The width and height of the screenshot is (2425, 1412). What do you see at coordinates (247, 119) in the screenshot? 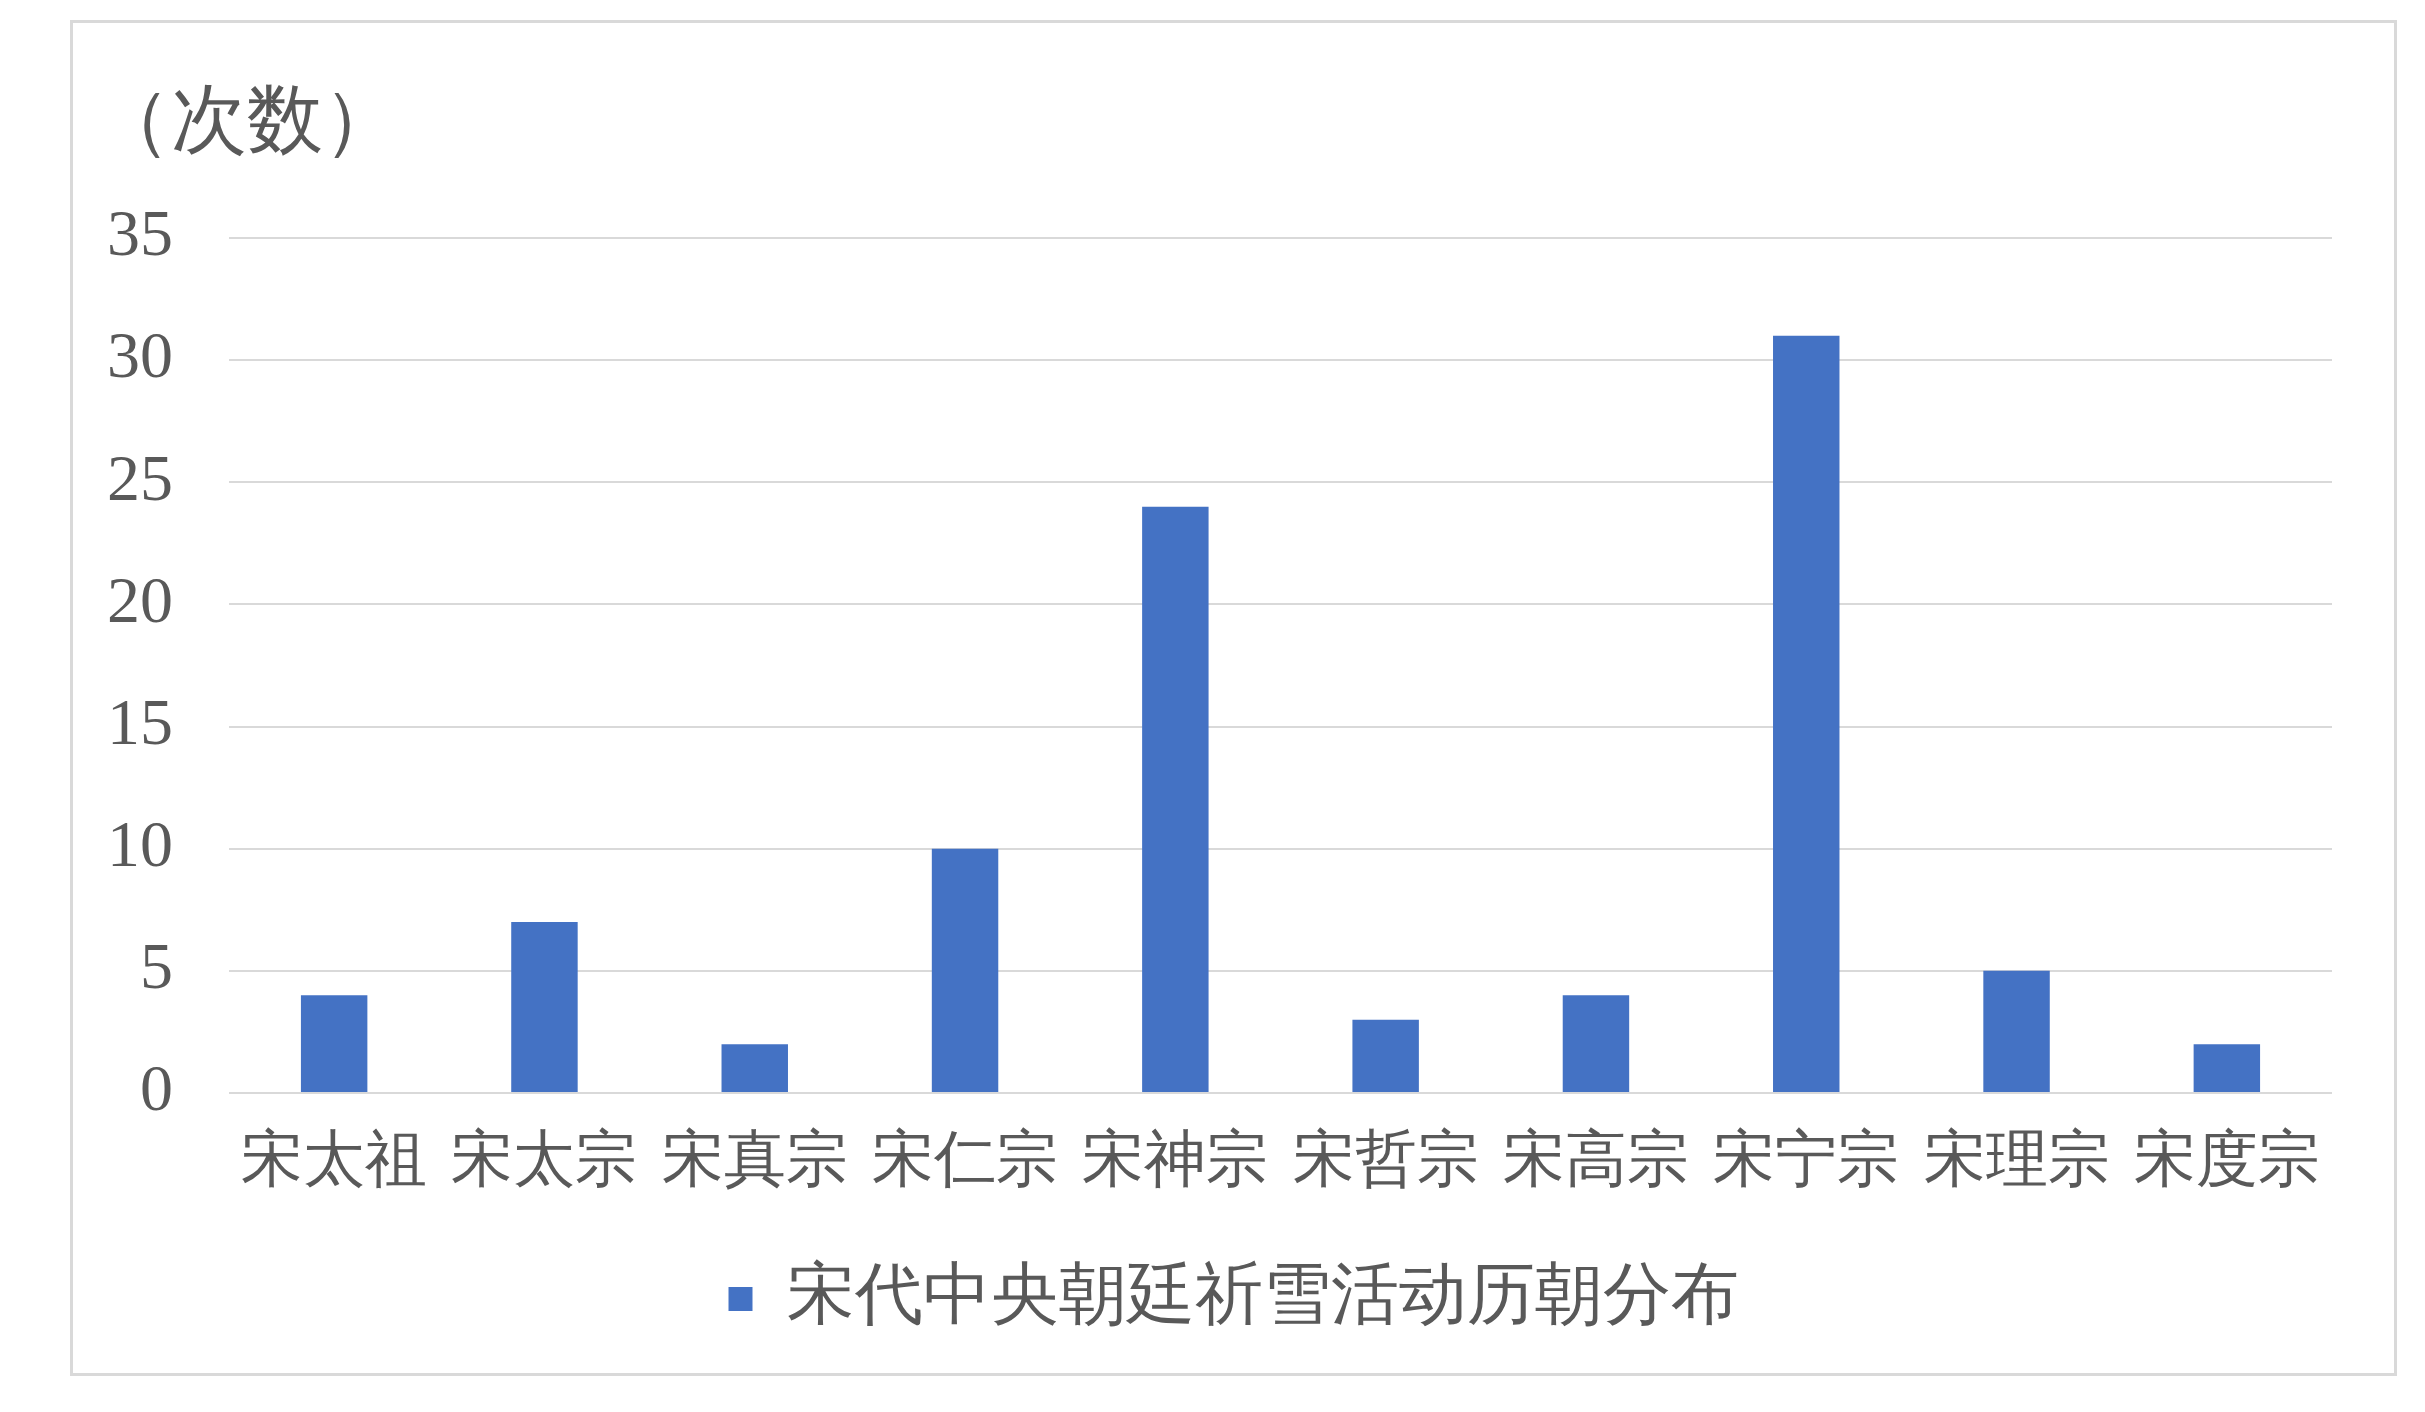
I see `y-axis-title: （次数）` at bounding box center [247, 119].